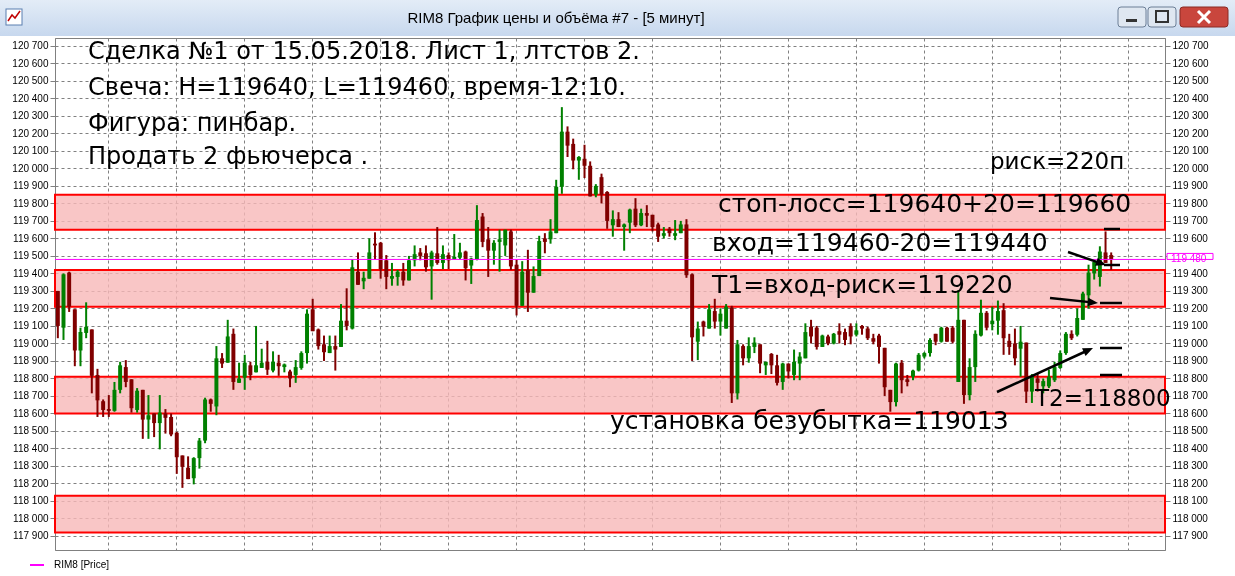  What do you see at coordinates (880, 243) in the screenshot?
I see `annotation: вход=119460-20=119440` at bounding box center [880, 243].